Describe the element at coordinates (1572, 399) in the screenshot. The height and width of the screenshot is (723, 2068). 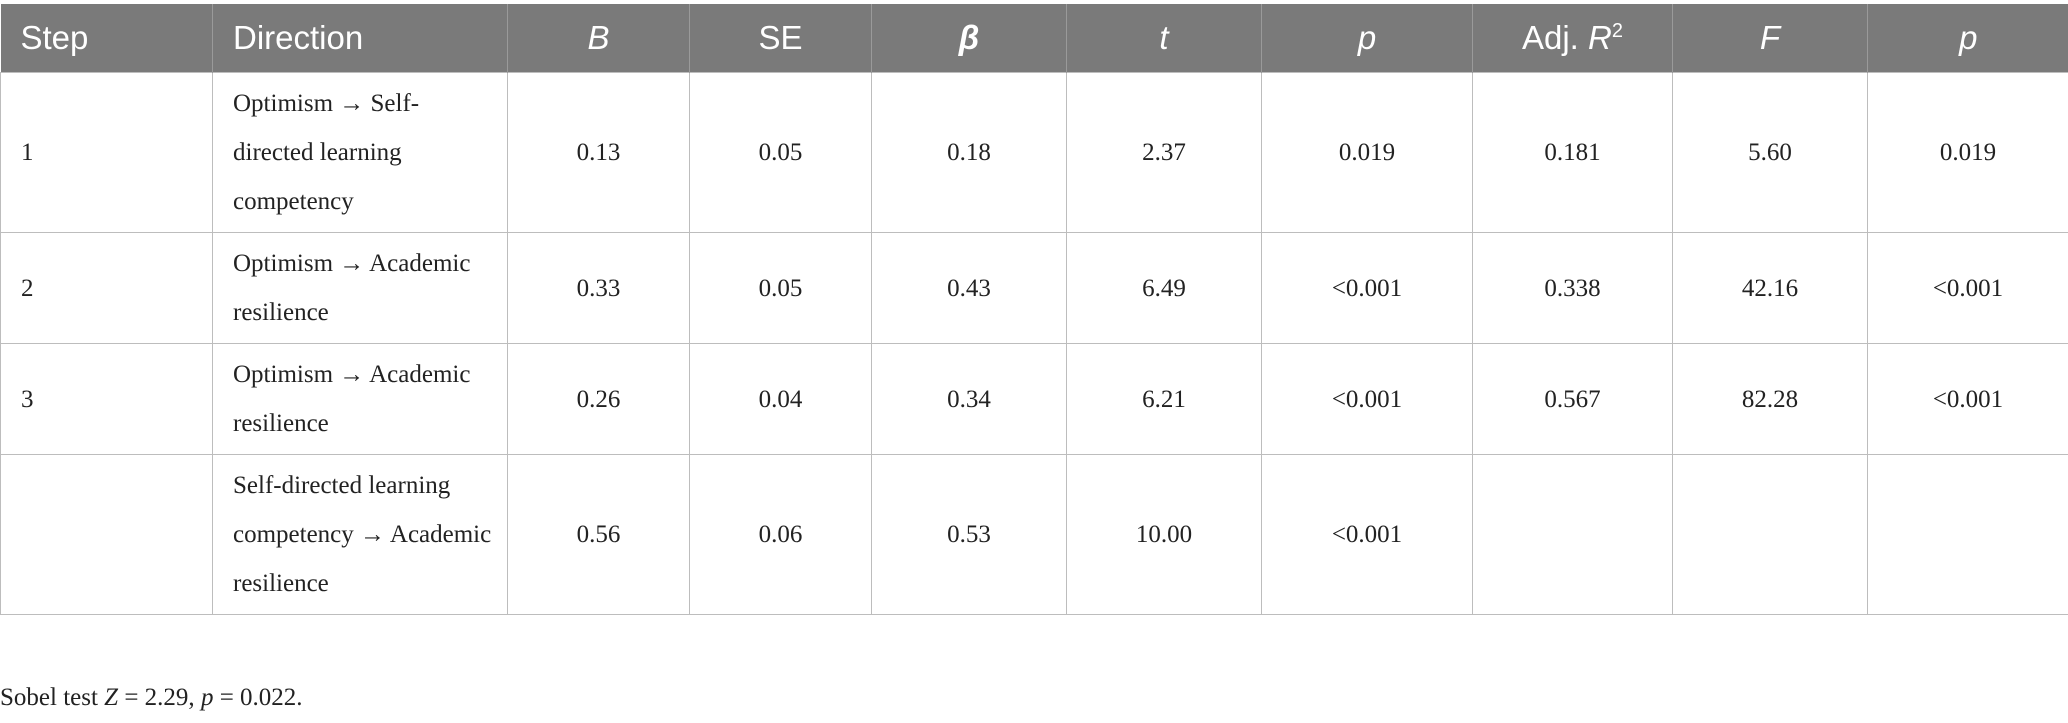
I see `cell-adj-r2: 0.567` at that location.